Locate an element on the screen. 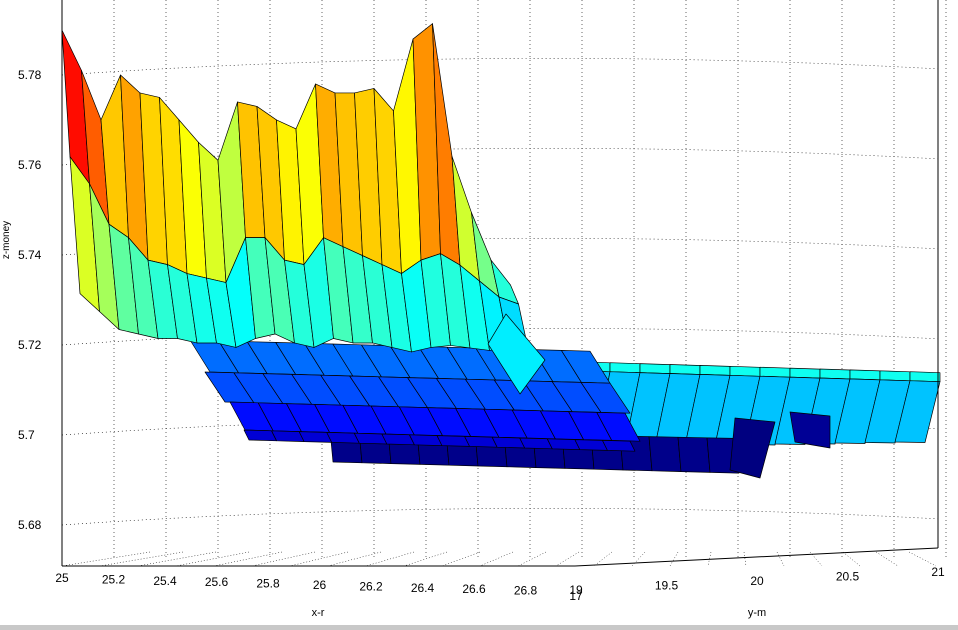 The height and width of the screenshot is (630, 958). z-tick-label: 5.78 is located at coordinates (30, 75).